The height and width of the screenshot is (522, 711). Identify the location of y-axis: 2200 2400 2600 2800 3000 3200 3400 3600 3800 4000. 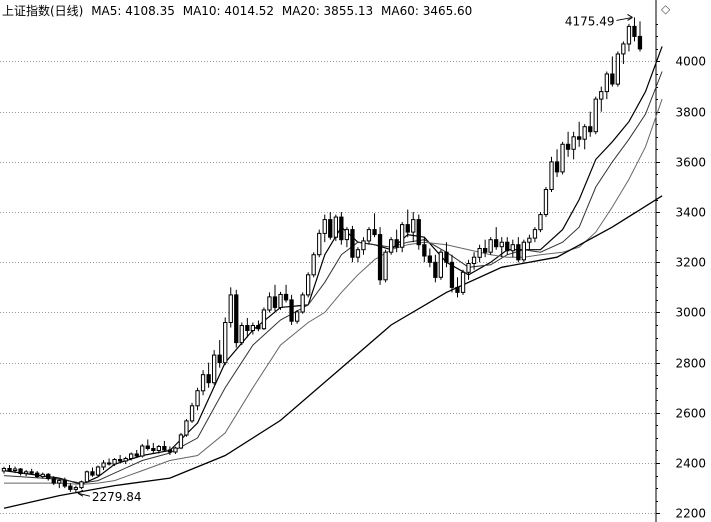
(680, 261).